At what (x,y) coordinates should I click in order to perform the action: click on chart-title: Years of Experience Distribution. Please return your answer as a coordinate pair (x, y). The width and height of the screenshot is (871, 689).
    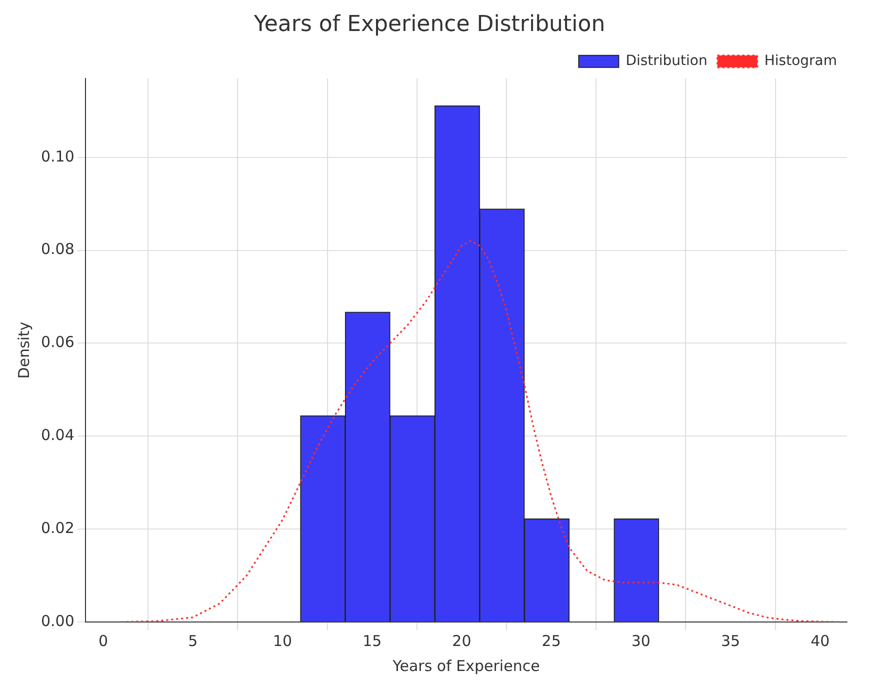
    Looking at the image, I should click on (429, 24).